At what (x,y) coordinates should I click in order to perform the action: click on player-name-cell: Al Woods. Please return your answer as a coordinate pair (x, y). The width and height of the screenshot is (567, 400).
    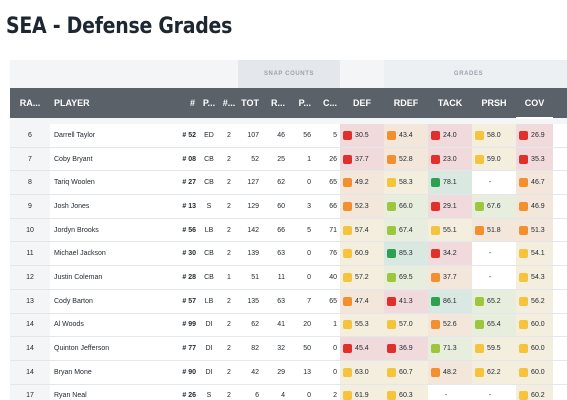
    Looking at the image, I should click on (112, 325).